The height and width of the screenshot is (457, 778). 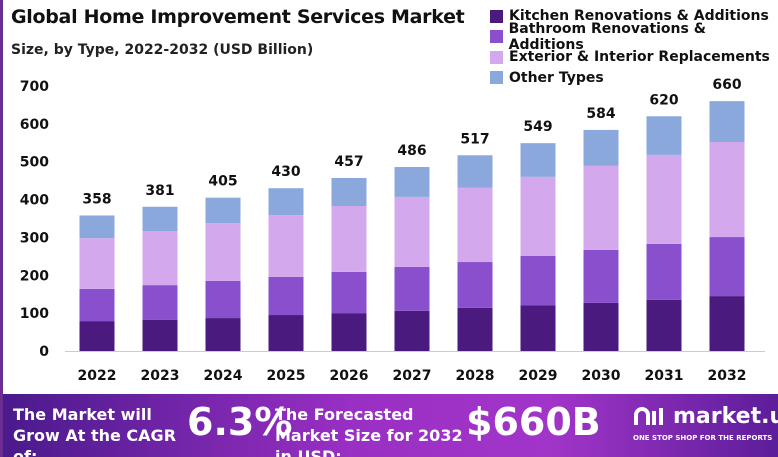 I want to click on total-label: 620, so click(x=663, y=100).